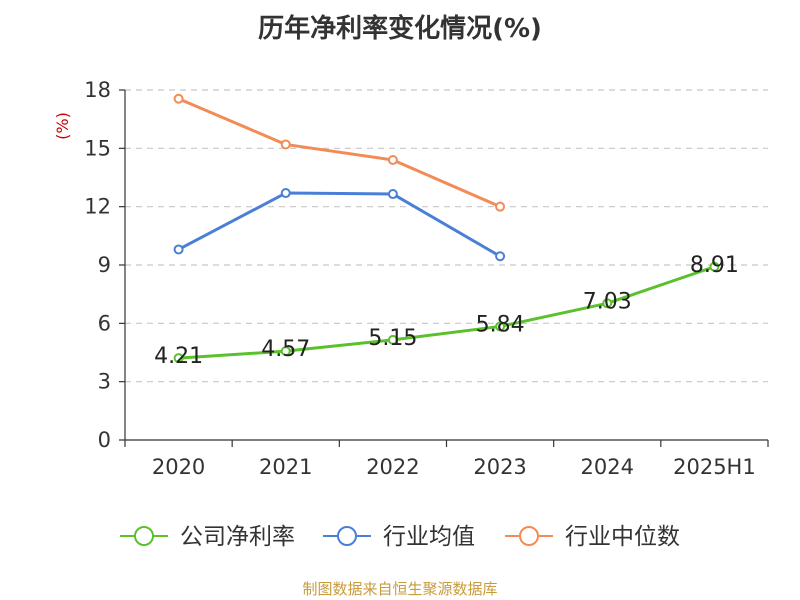 This screenshot has width=800, height=600. Describe the element at coordinates (62, 126) in the screenshot. I see `y-axis-label: (%)` at that location.